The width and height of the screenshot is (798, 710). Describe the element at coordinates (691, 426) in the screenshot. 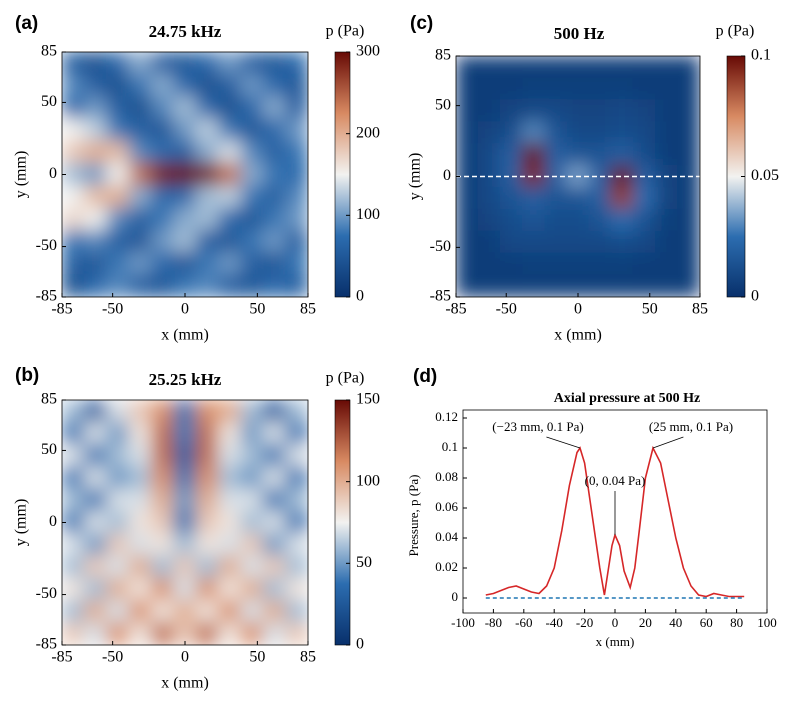

I see `annotation: (25 mm, 0.1 Pa)` at that location.